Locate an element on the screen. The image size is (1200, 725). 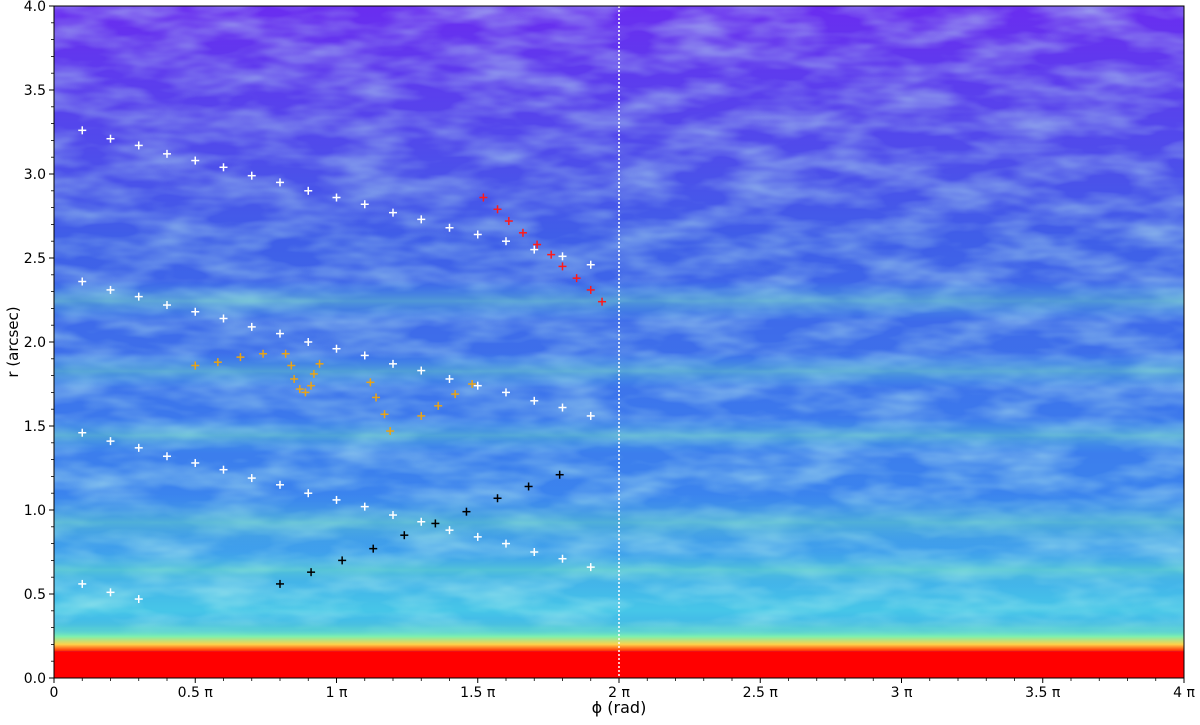
x-tick-label: 2 π is located at coordinates (619, 693).